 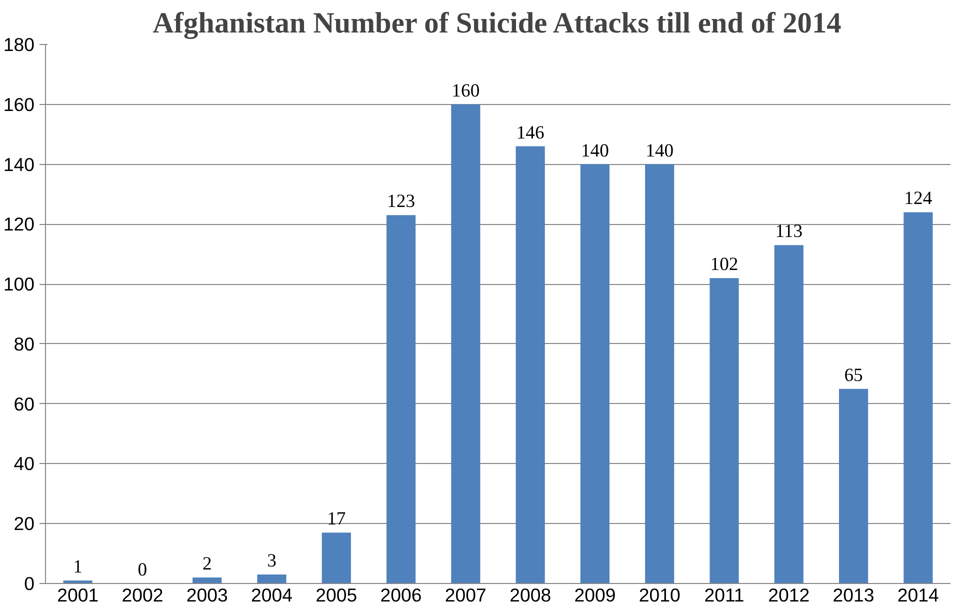 I want to click on data-label: 124, so click(x=918, y=199).